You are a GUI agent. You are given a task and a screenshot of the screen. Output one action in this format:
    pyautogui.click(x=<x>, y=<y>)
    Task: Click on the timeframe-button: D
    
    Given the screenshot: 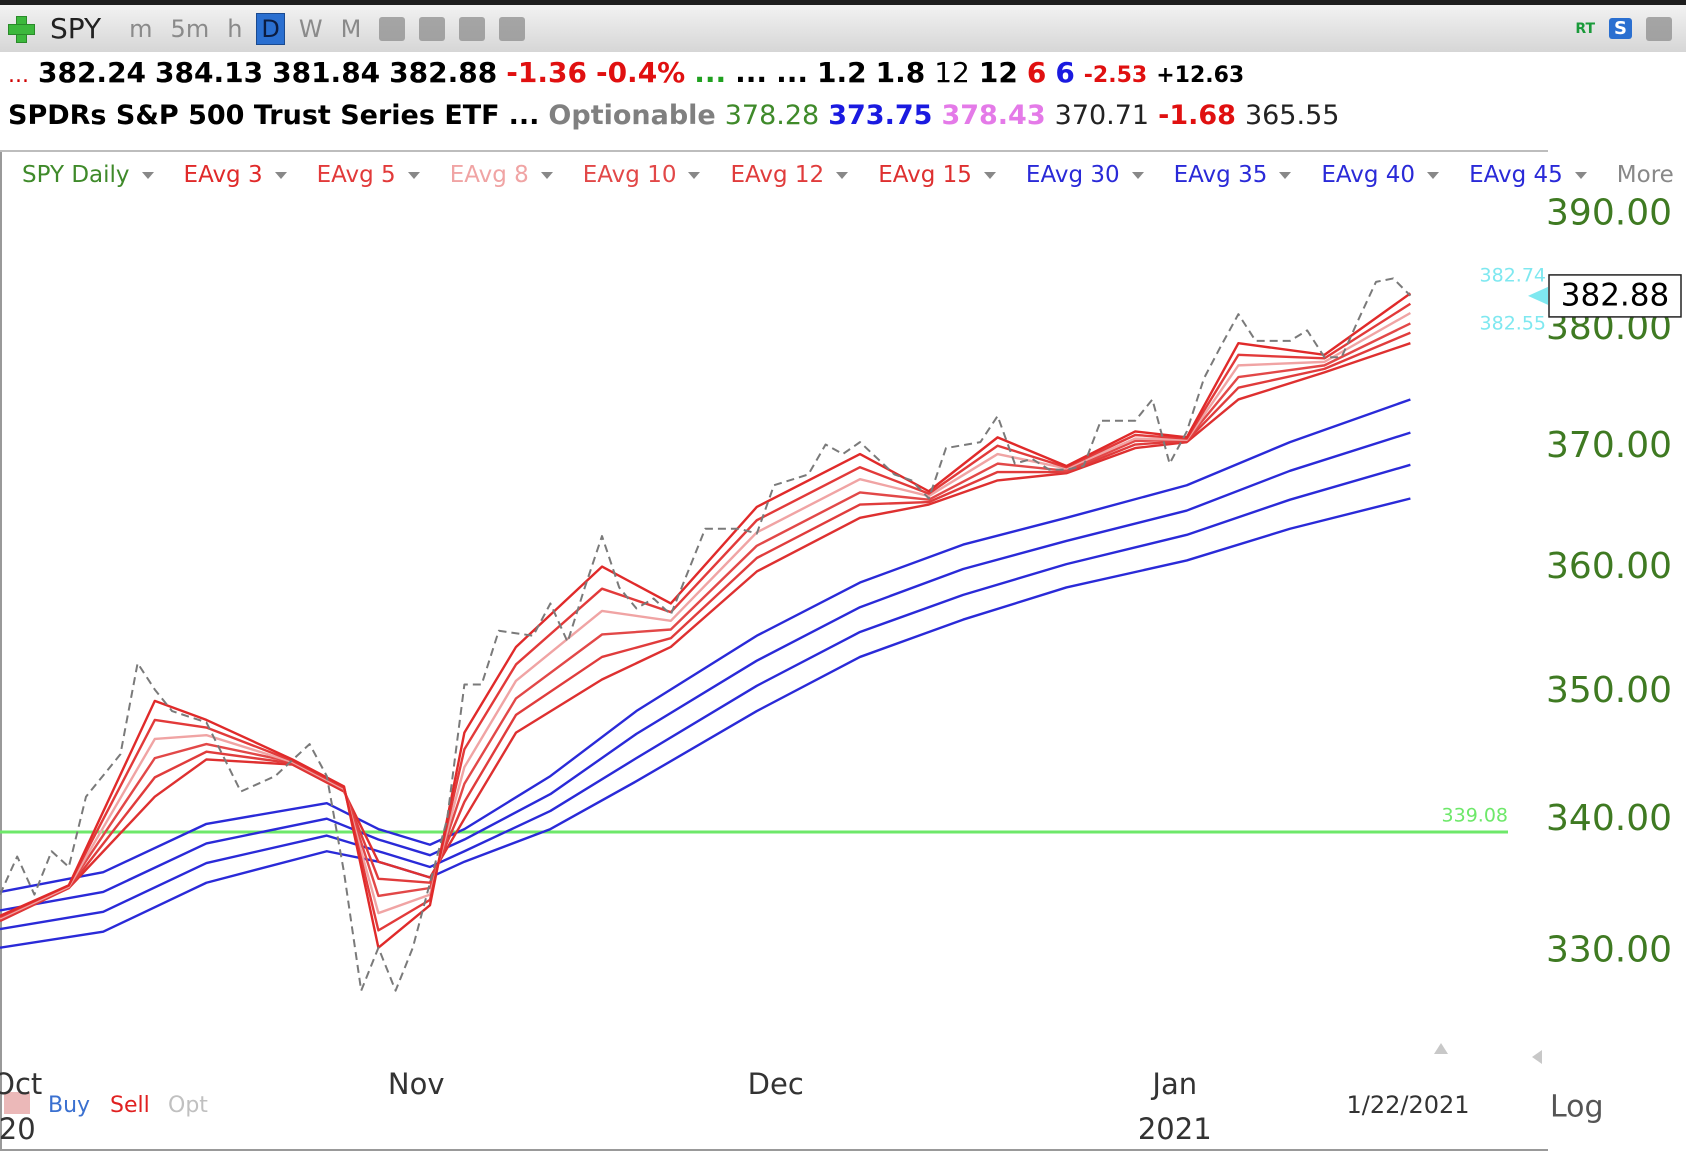 What is the action you would take?
    pyautogui.click(x=270, y=28)
    